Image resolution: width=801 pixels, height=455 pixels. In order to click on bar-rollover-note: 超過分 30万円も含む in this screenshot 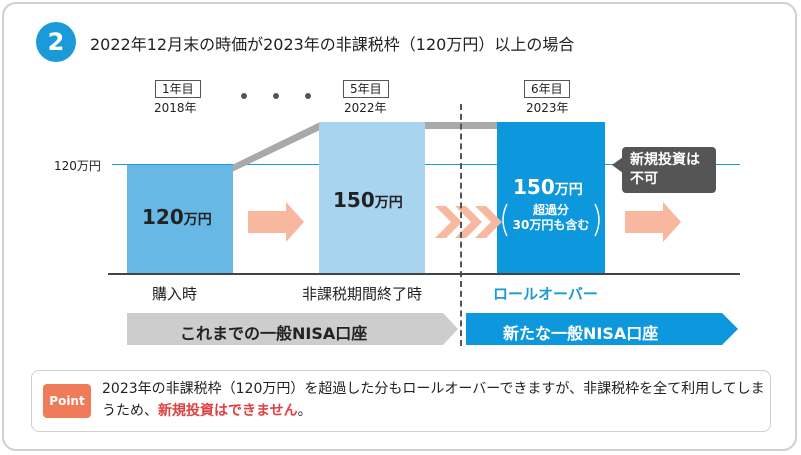, I will do `click(551, 218)`.